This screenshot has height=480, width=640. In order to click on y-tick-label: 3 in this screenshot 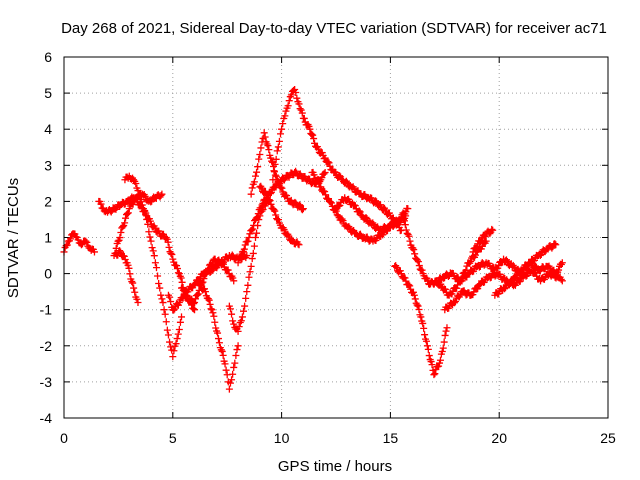, I will do `click(48, 165)`.